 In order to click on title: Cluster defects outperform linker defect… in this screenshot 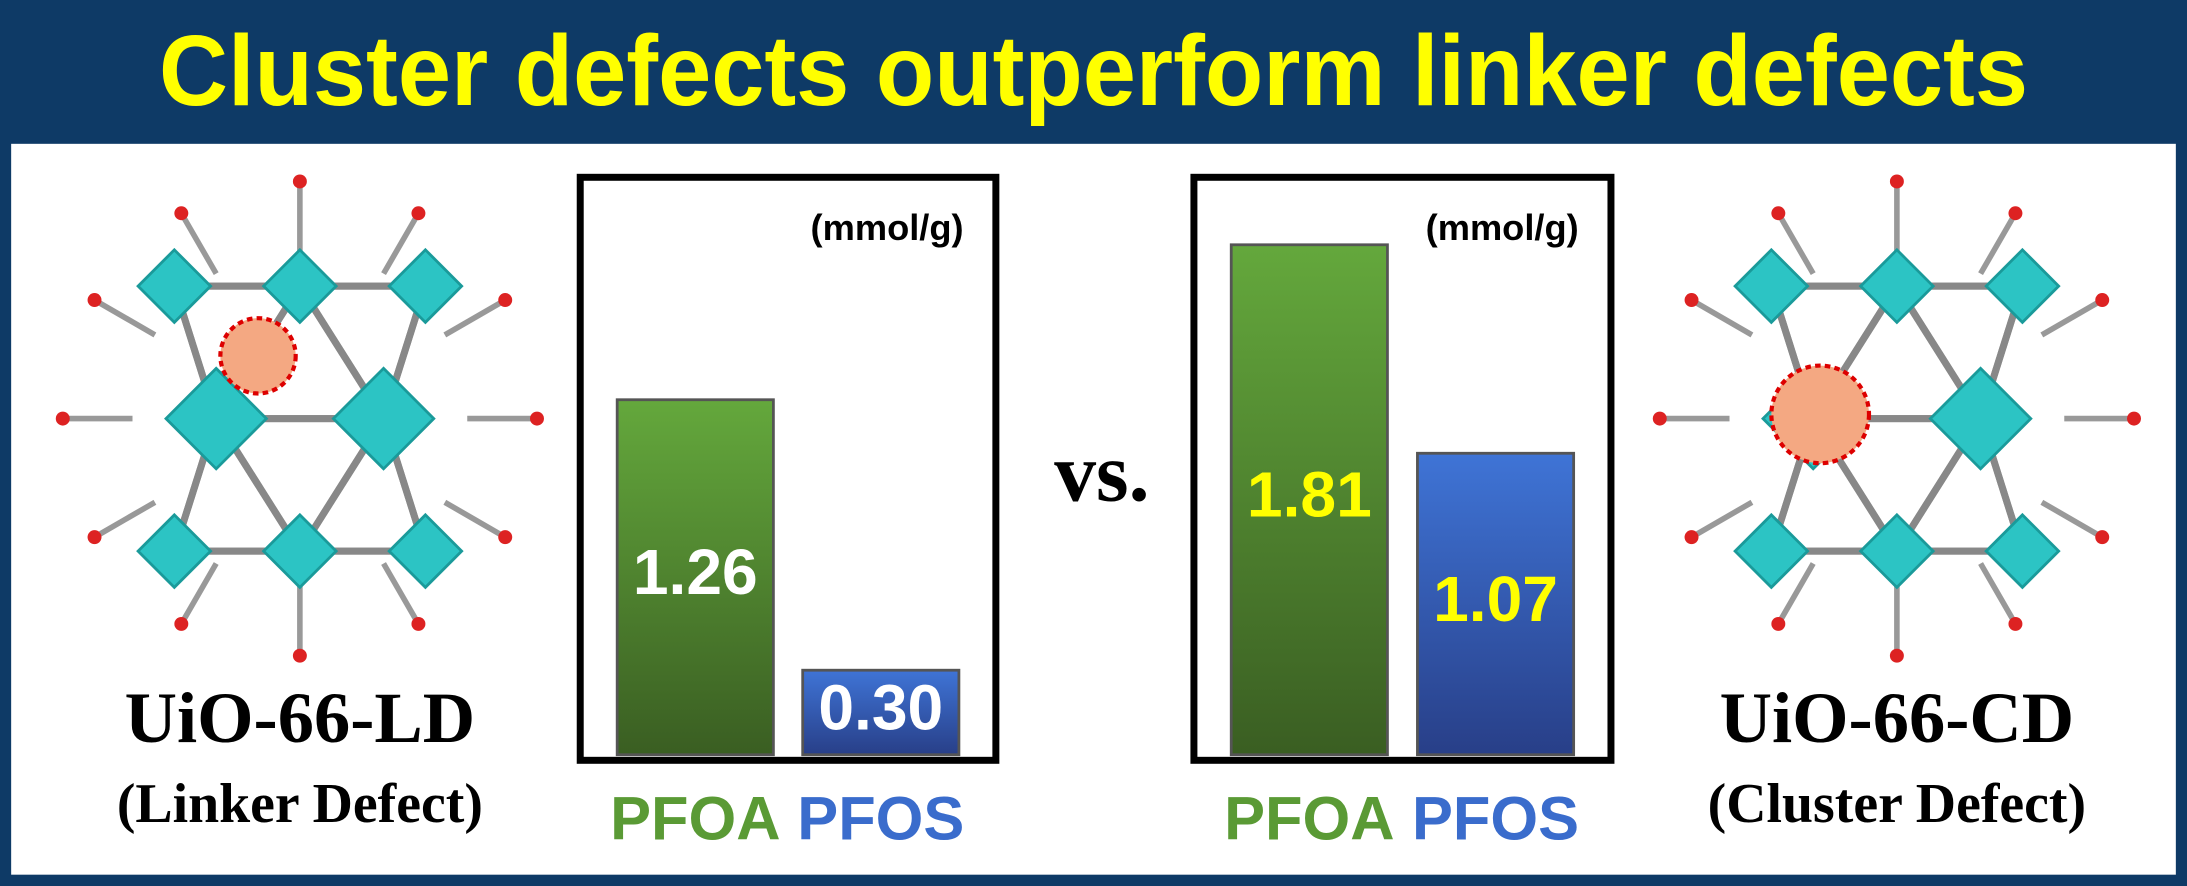, I will do `click(1093, 71)`.